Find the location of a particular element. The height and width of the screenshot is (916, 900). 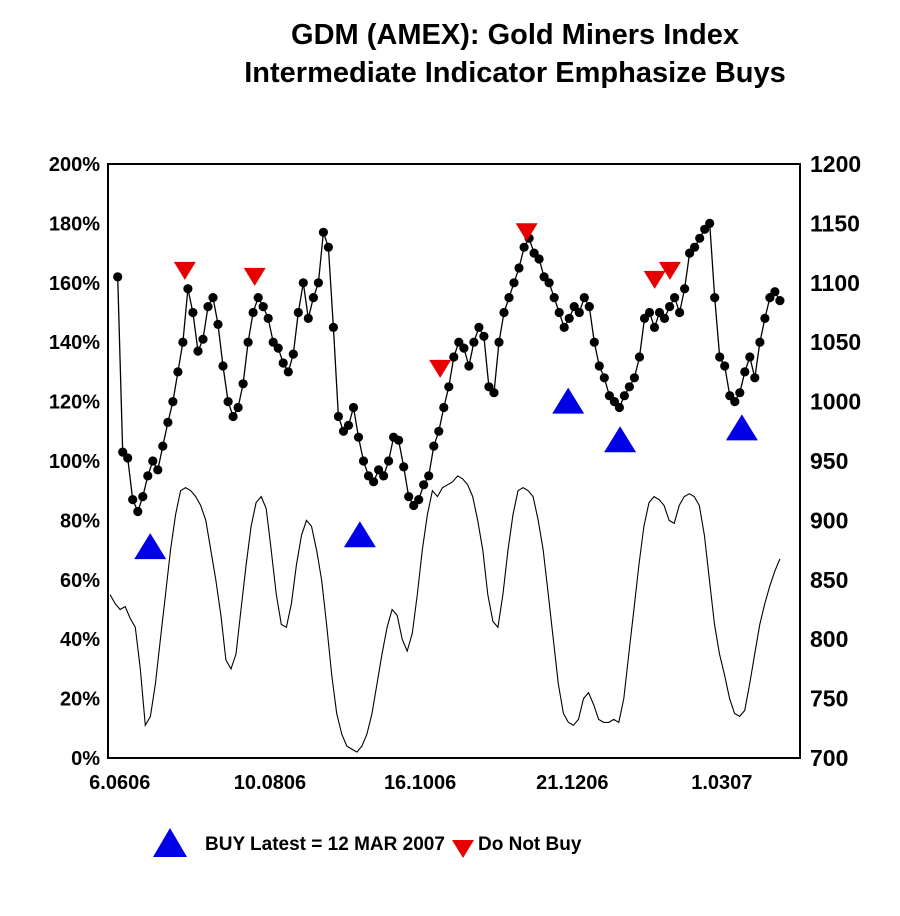

right-axis-tick-label: 1050 is located at coordinates (835, 342).